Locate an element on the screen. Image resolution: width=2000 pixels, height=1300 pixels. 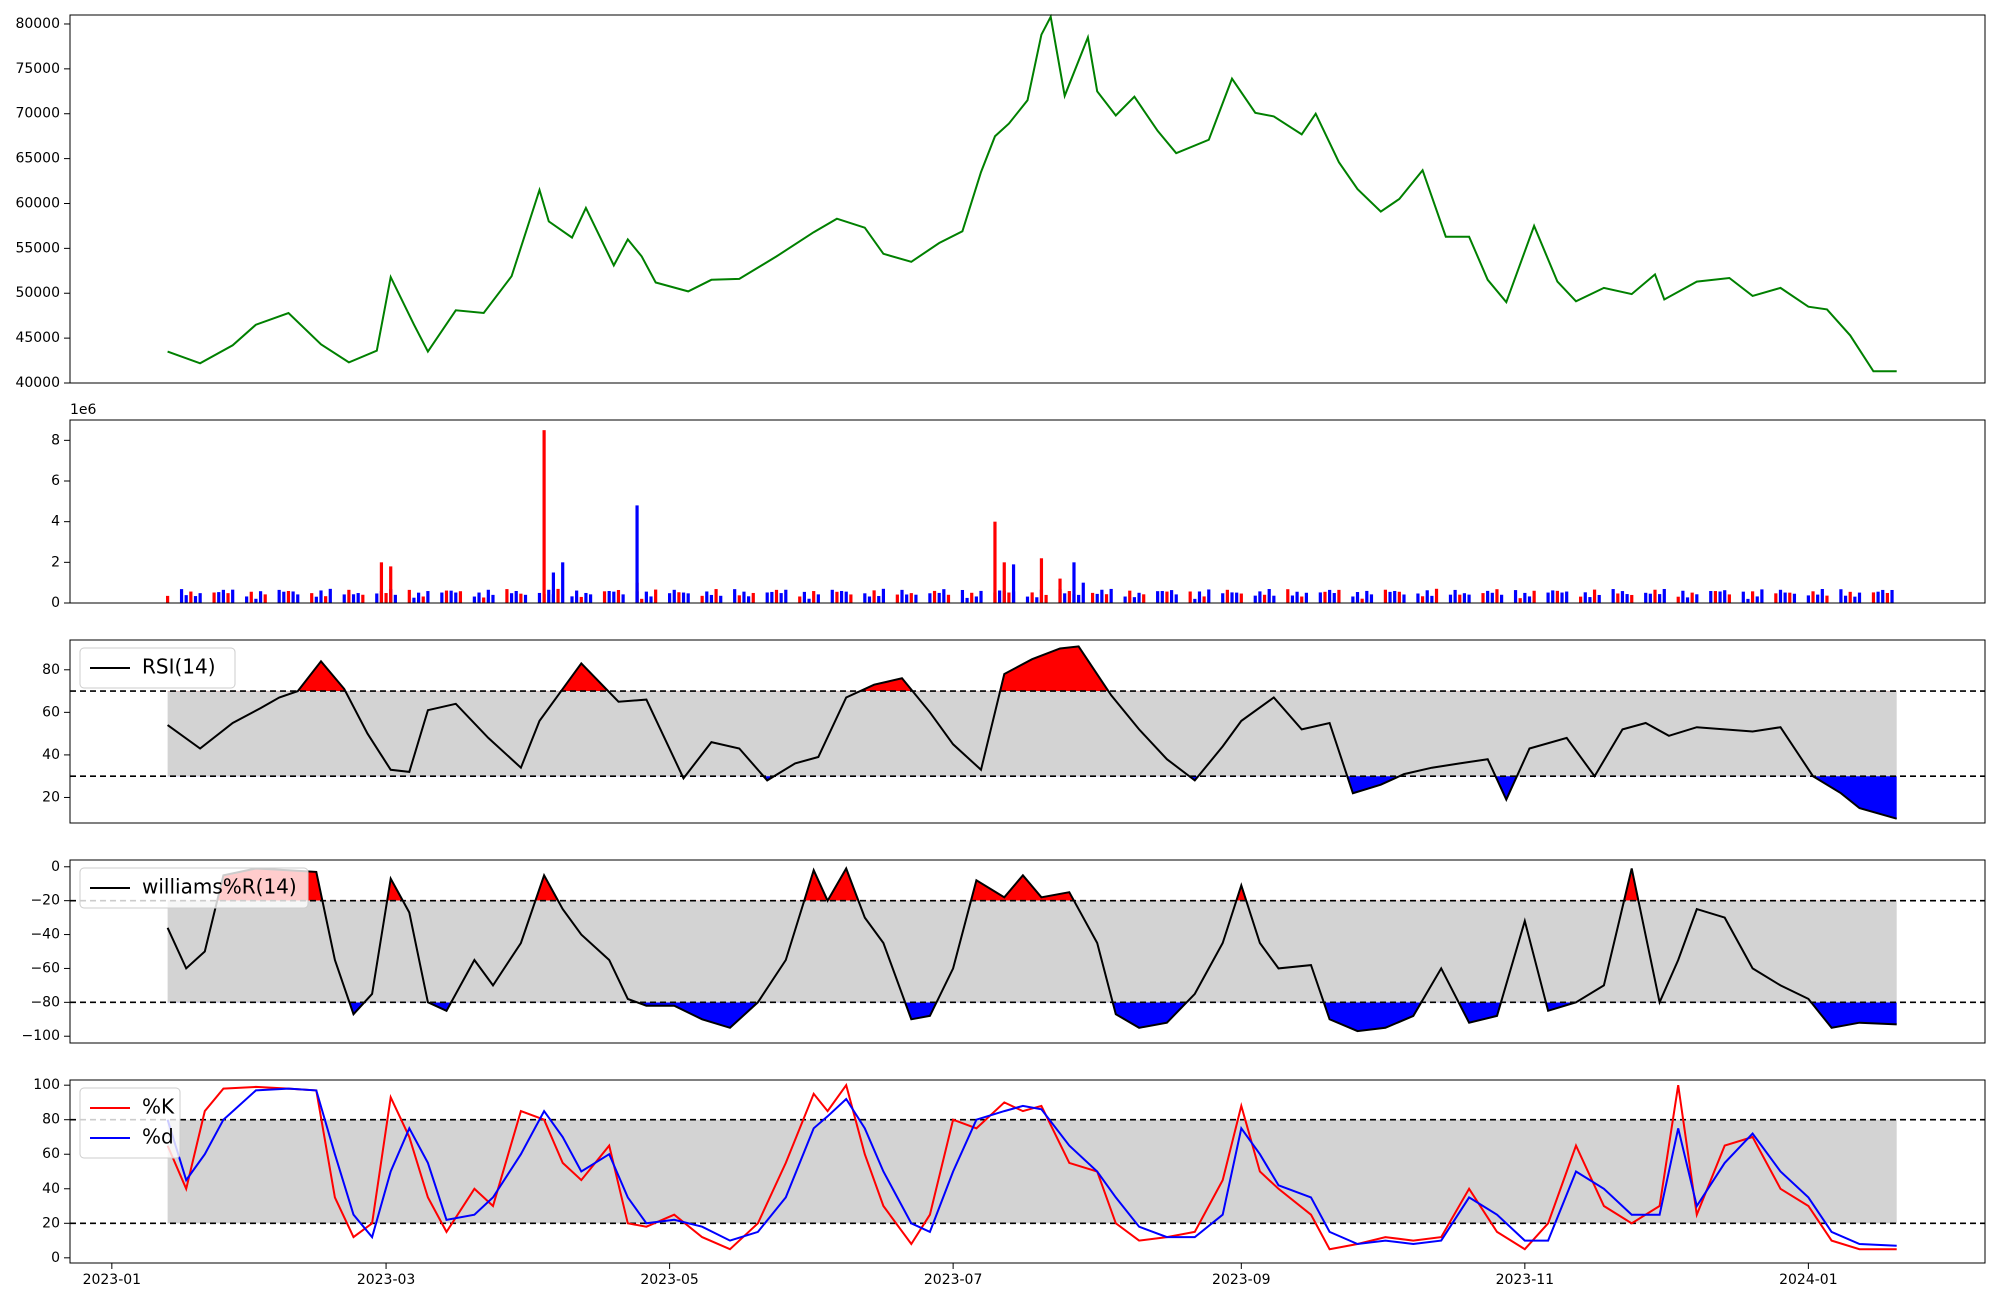
legend-label: williams%R(14) is located at coordinates (219, 887).